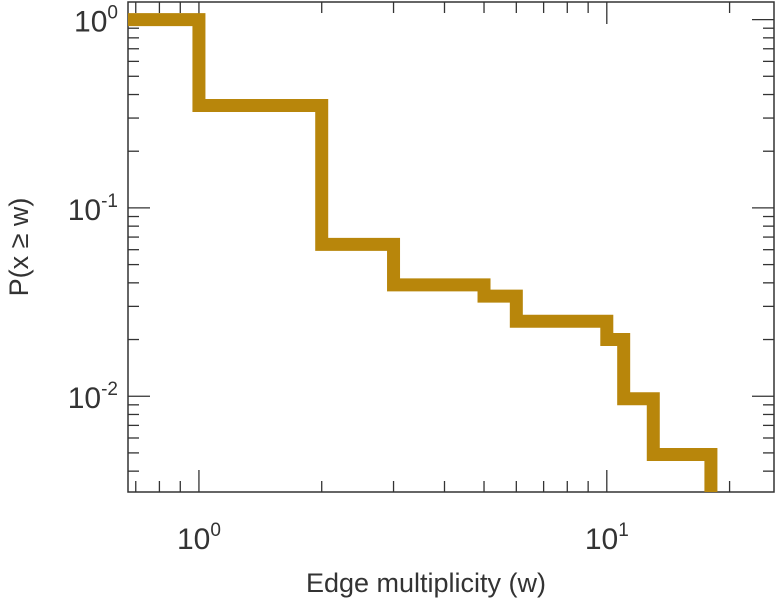 This screenshot has height=600, width=777. What do you see at coordinates (199, 538) in the screenshot?
I see `x-tick-label: 10⁰` at bounding box center [199, 538].